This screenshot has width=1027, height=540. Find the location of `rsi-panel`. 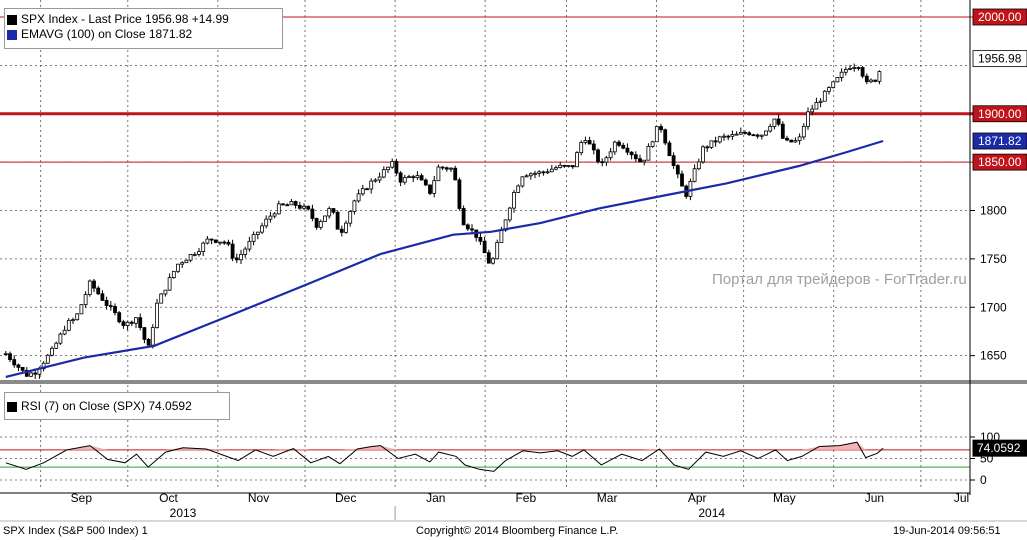

rsi-panel is located at coordinates (485, 456).